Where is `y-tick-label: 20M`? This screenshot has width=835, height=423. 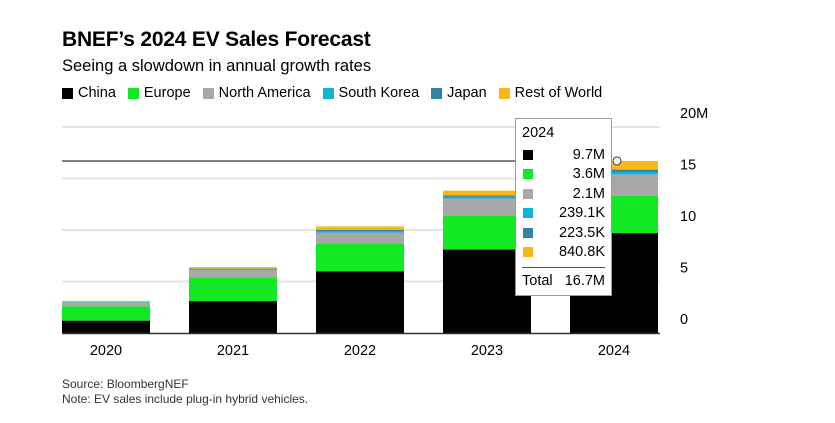
y-tick-label: 20M is located at coordinates (694, 114).